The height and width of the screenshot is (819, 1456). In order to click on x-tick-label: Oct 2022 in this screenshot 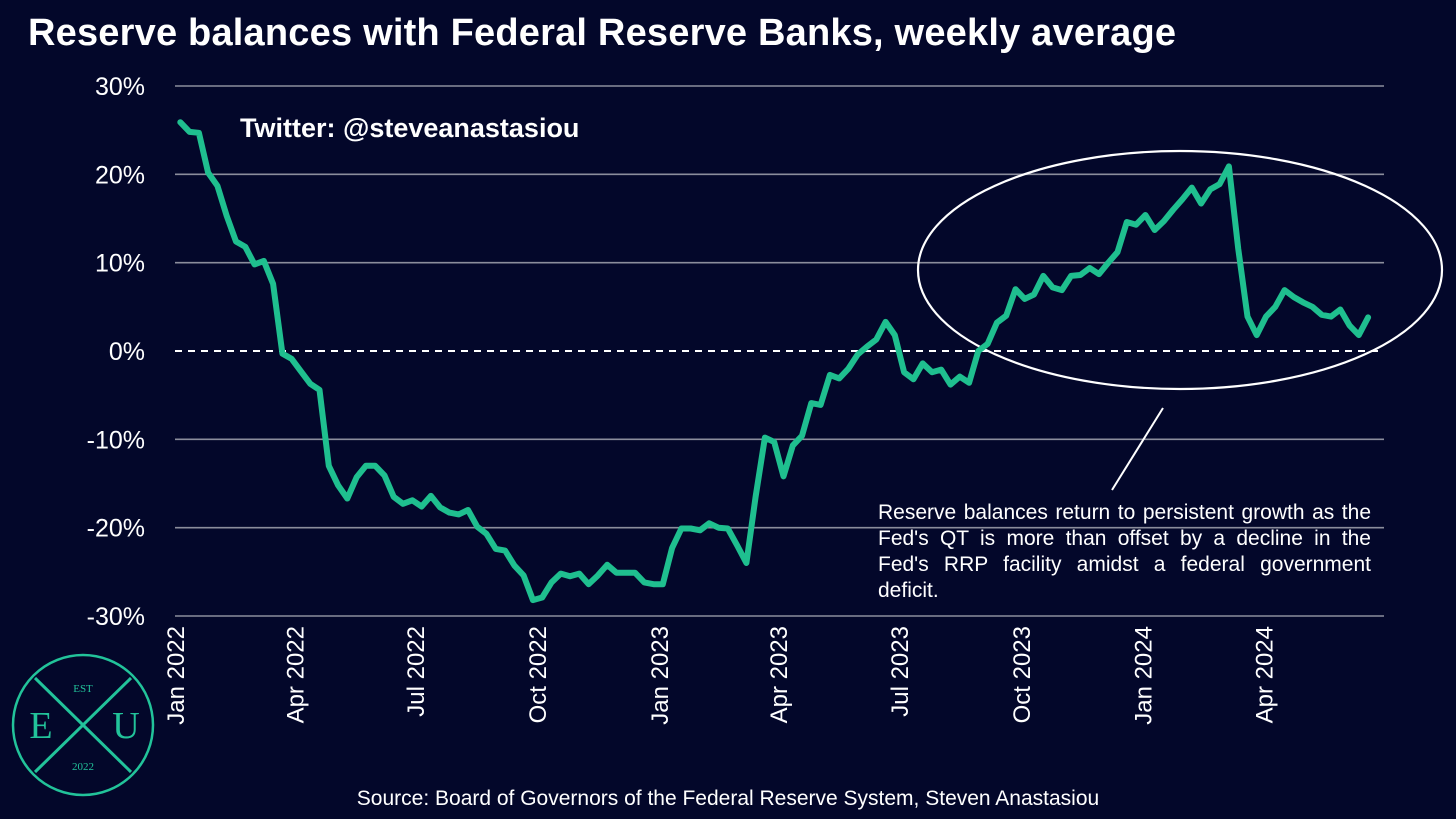, I will do `click(538, 674)`.